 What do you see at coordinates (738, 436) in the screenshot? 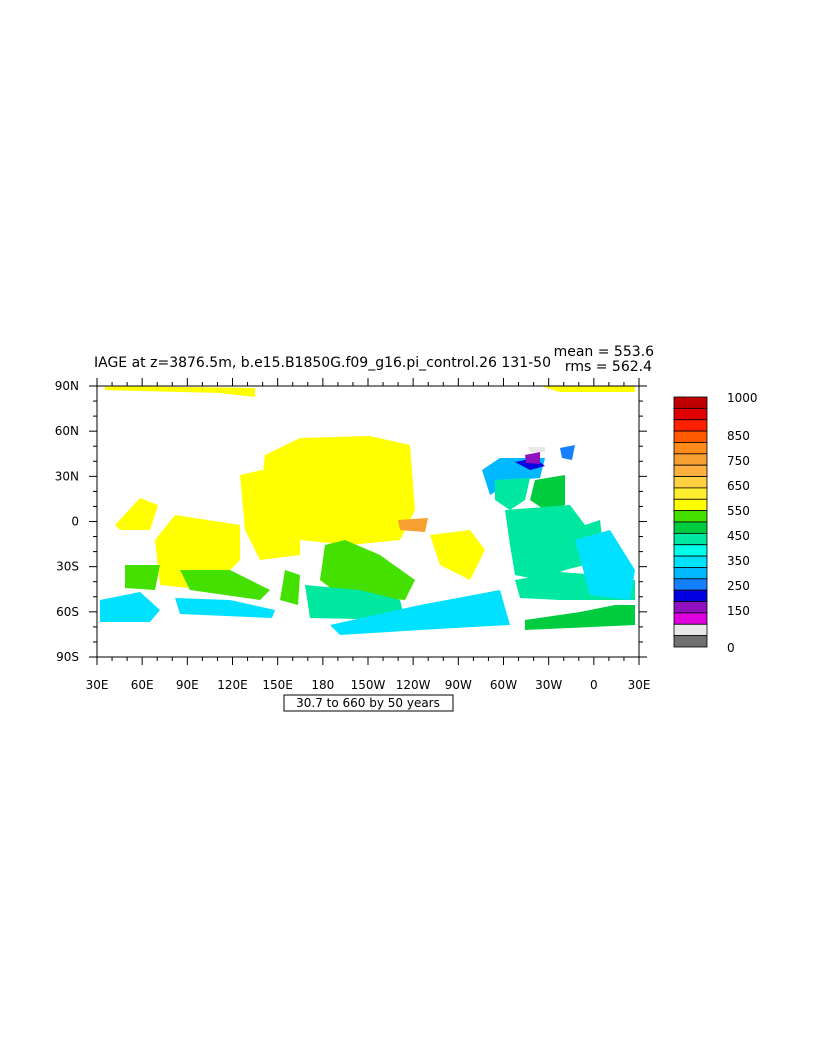
I see `colorbar-label: 850` at bounding box center [738, 436].